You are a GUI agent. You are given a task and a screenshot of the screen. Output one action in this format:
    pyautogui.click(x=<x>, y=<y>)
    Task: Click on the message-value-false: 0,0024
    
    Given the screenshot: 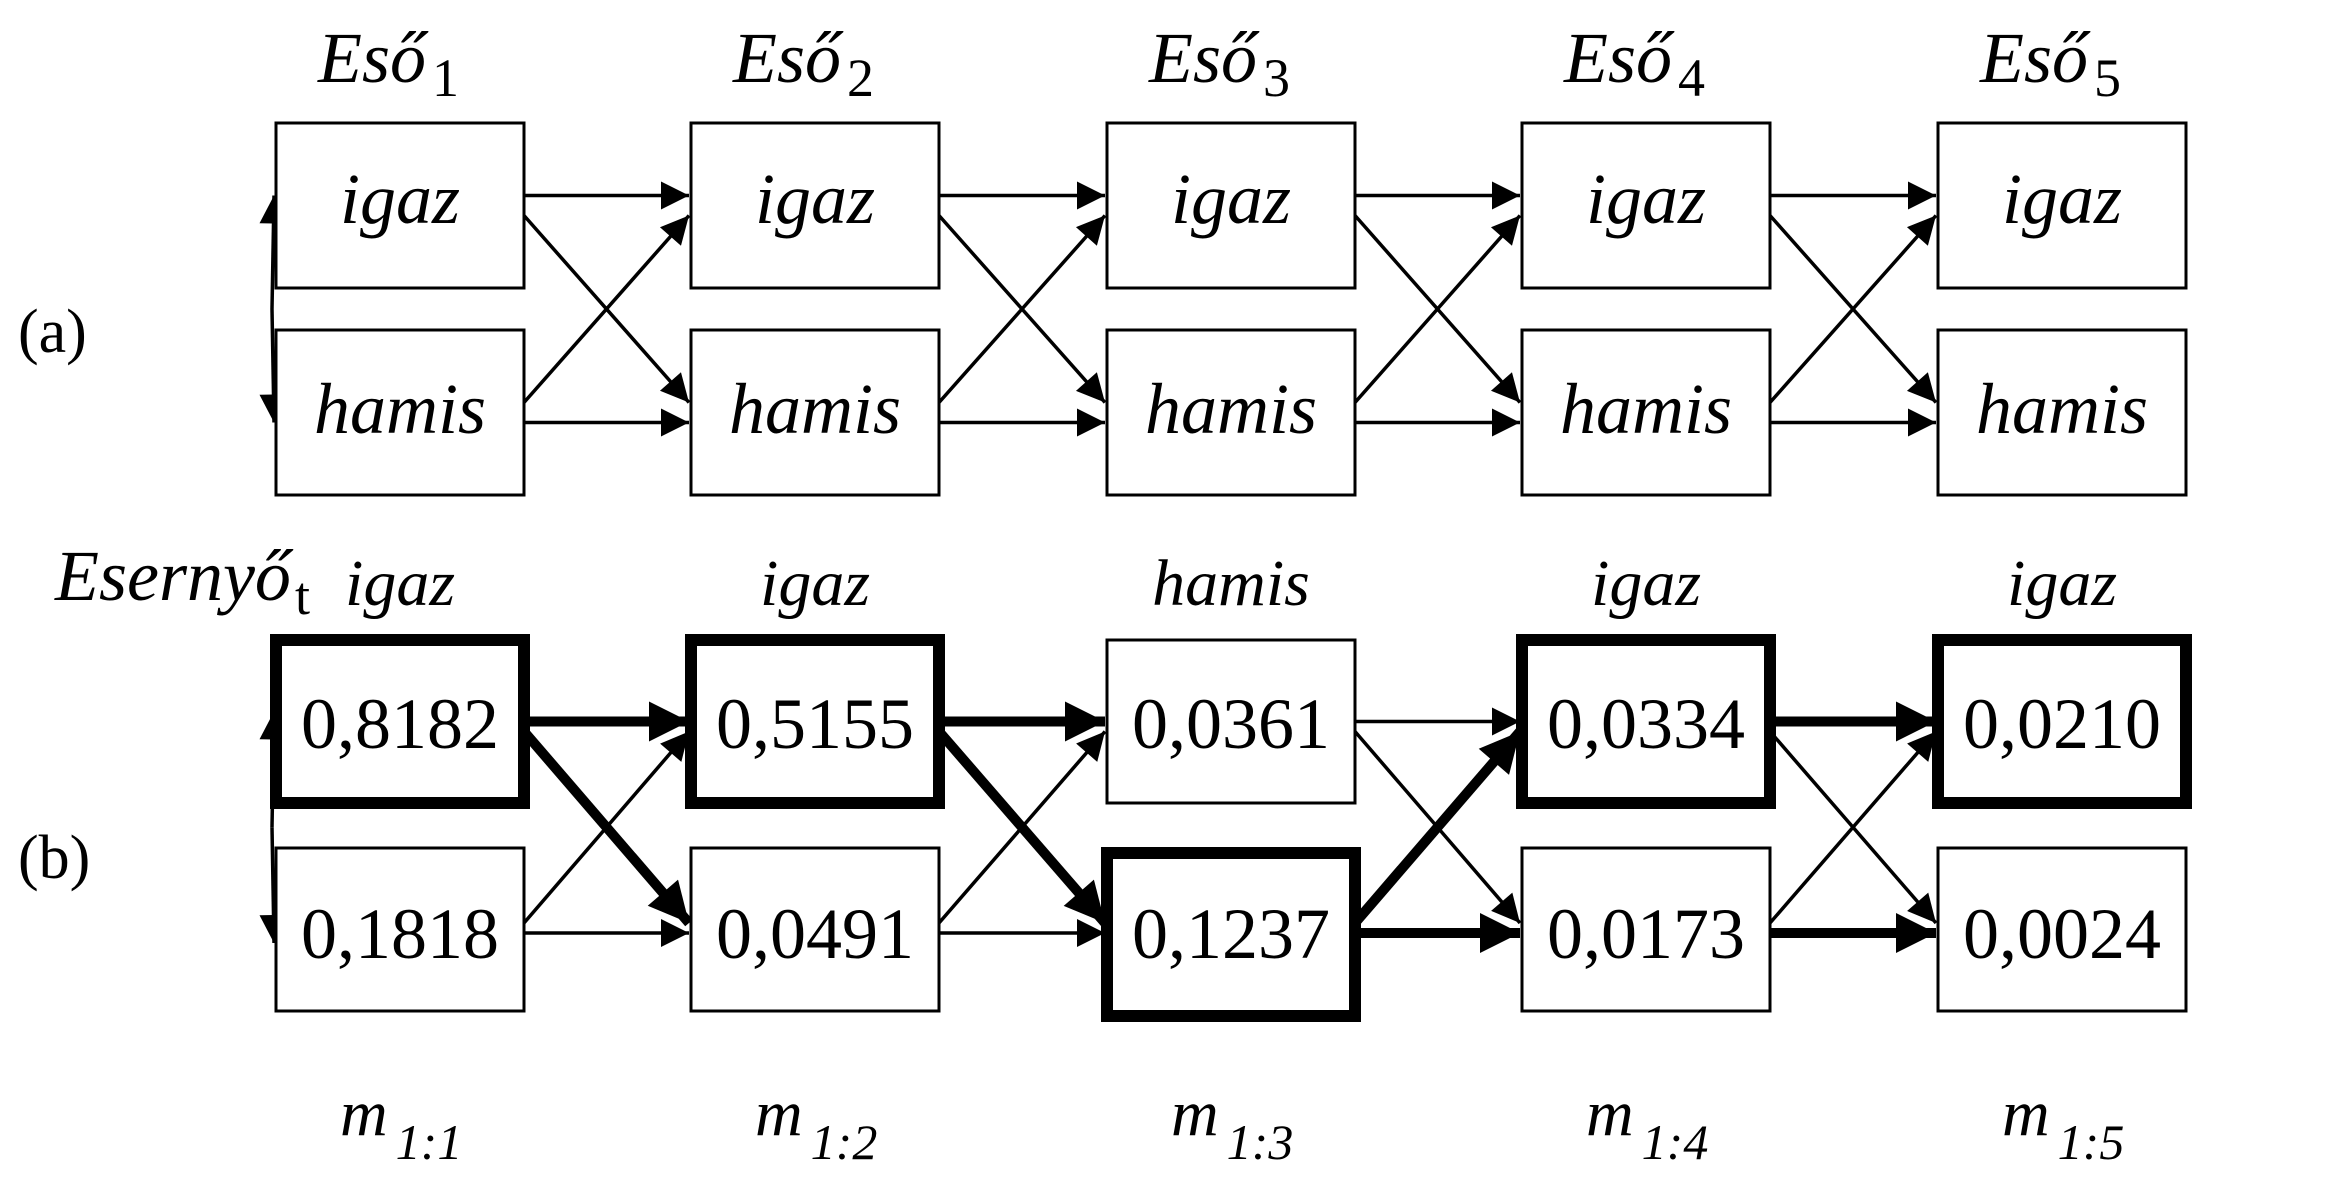 What is the action you would take?
    pyautogui.click(x=2062, y=934)
    